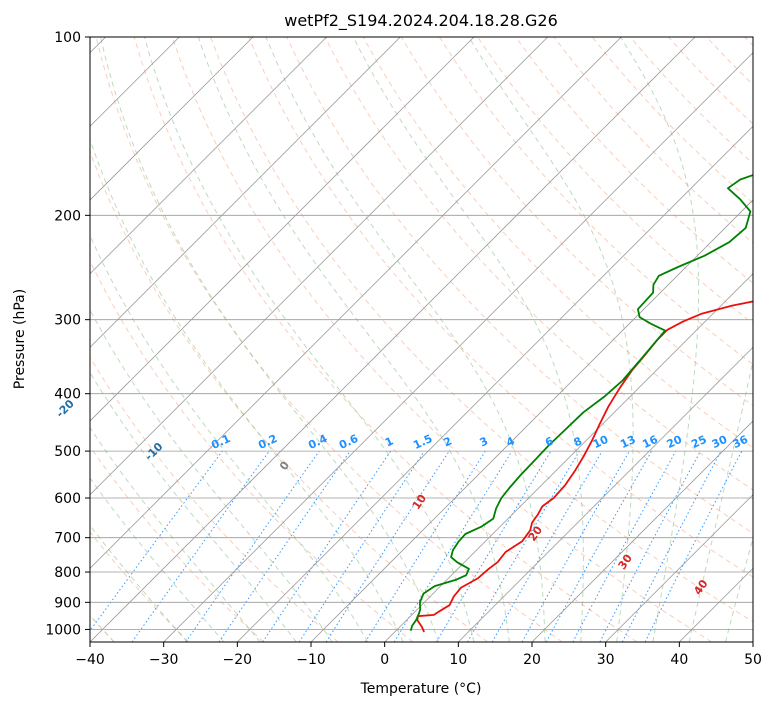 The height and width of the screenshot is (708, 775). I want to click on x-tick-label: 10, so click(458, 660).